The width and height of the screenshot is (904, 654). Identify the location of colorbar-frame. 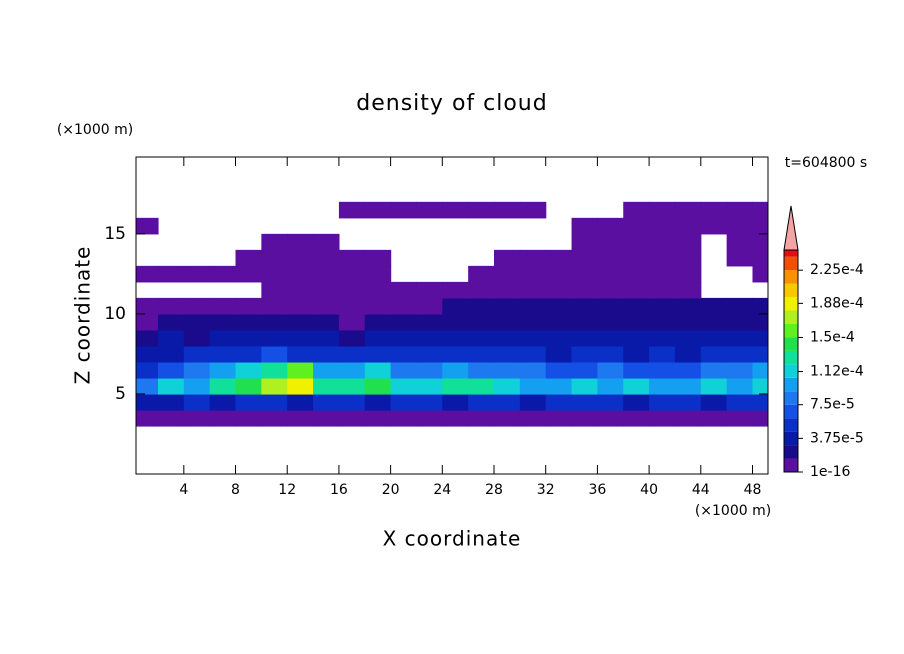
(791, 361).